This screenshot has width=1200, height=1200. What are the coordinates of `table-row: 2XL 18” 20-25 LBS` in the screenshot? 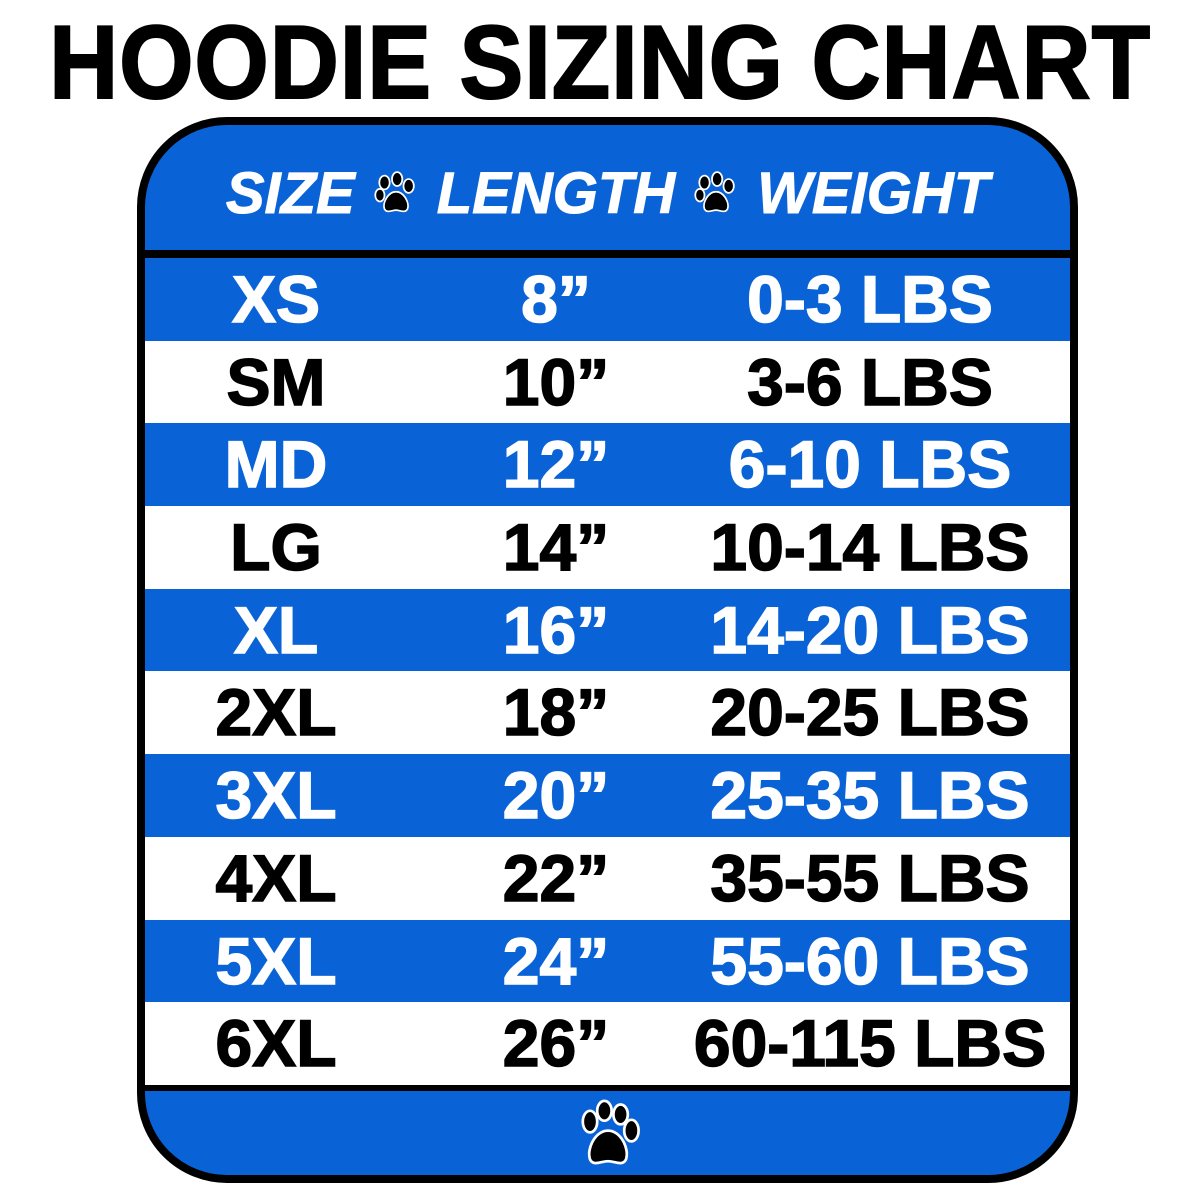 It's located at (607, 713).